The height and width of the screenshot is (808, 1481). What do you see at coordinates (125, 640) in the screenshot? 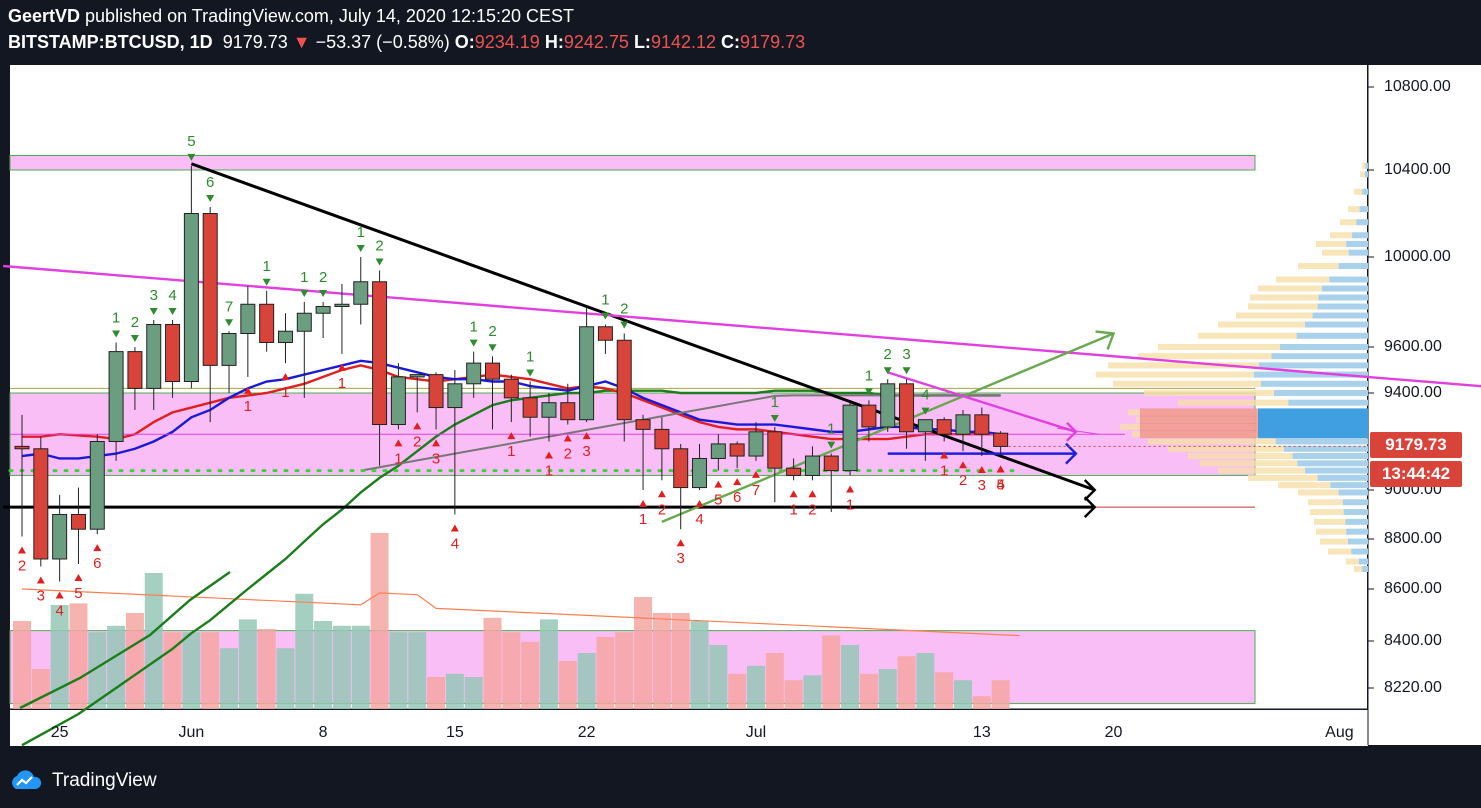
I see `ma-green-lower-line` at bounding box center [125, 640].